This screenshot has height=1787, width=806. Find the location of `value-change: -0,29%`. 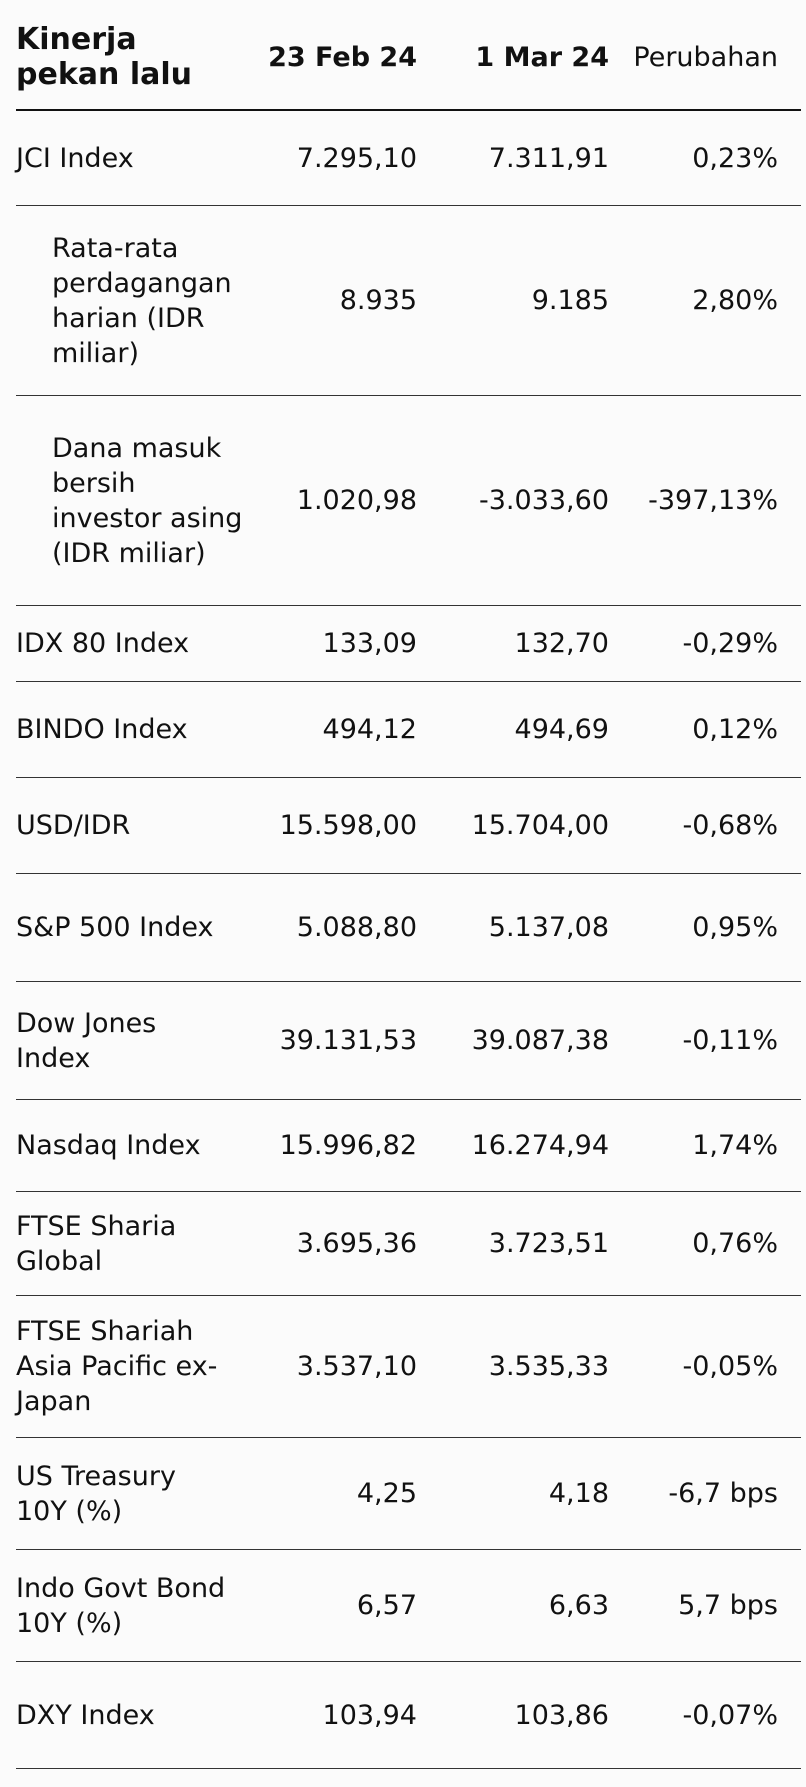

value-change: -0,29% is located at coordinates (730, 643).